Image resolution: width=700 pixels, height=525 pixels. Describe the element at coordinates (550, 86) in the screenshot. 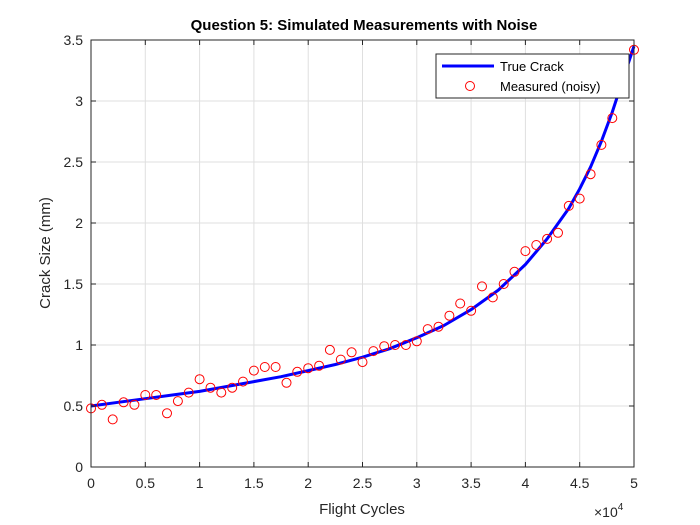

I see `legend-entry-measured: Measured (noisy)` at that location.